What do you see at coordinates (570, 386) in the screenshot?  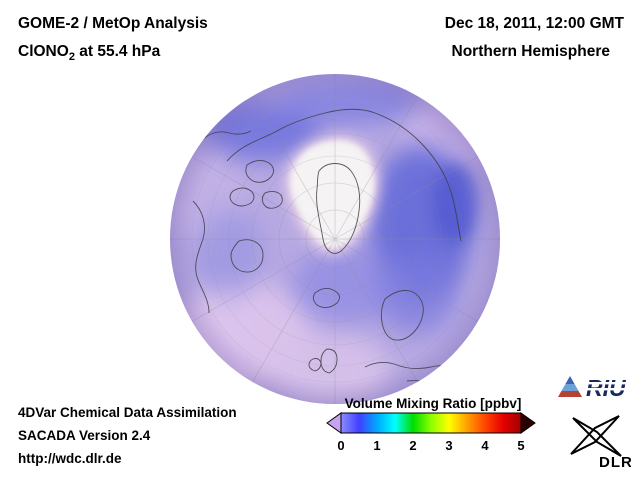 I see `riu-triangle-icon` at bounding box center [570, 386].